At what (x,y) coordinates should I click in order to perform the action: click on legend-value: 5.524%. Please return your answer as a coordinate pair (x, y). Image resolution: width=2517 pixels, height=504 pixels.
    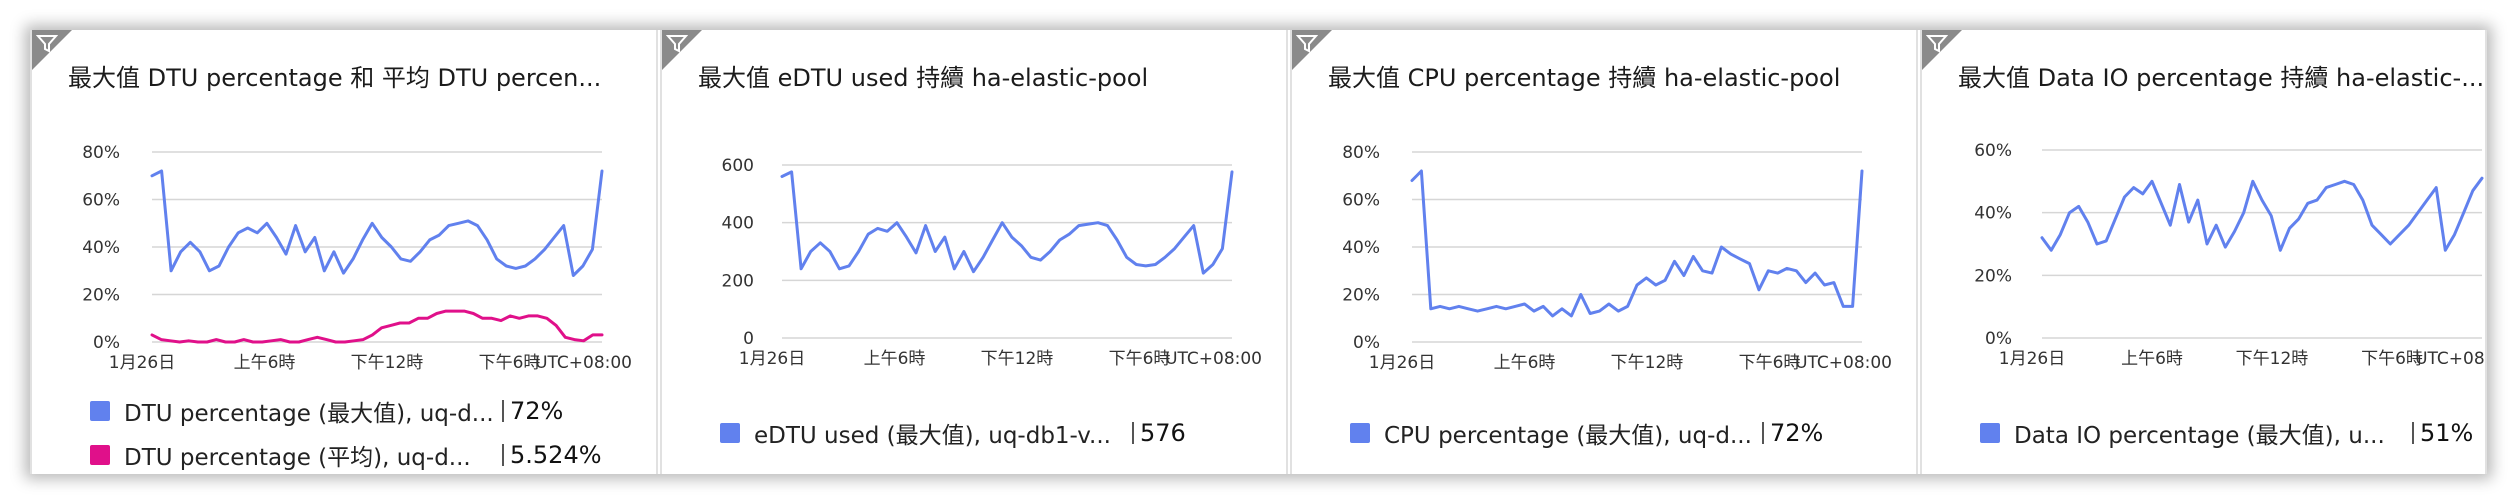
    Looking at the image, I should click on (556, 455).